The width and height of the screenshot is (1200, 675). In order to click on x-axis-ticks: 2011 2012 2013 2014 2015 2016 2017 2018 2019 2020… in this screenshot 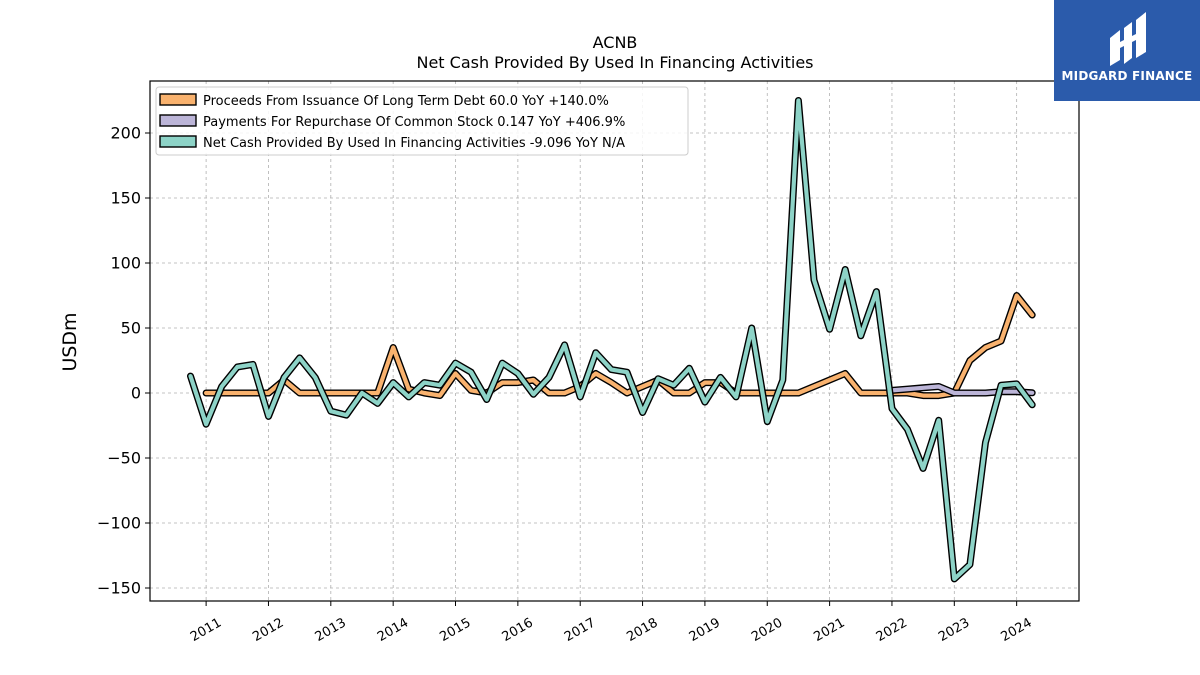, I will do `click(611, 623)`.